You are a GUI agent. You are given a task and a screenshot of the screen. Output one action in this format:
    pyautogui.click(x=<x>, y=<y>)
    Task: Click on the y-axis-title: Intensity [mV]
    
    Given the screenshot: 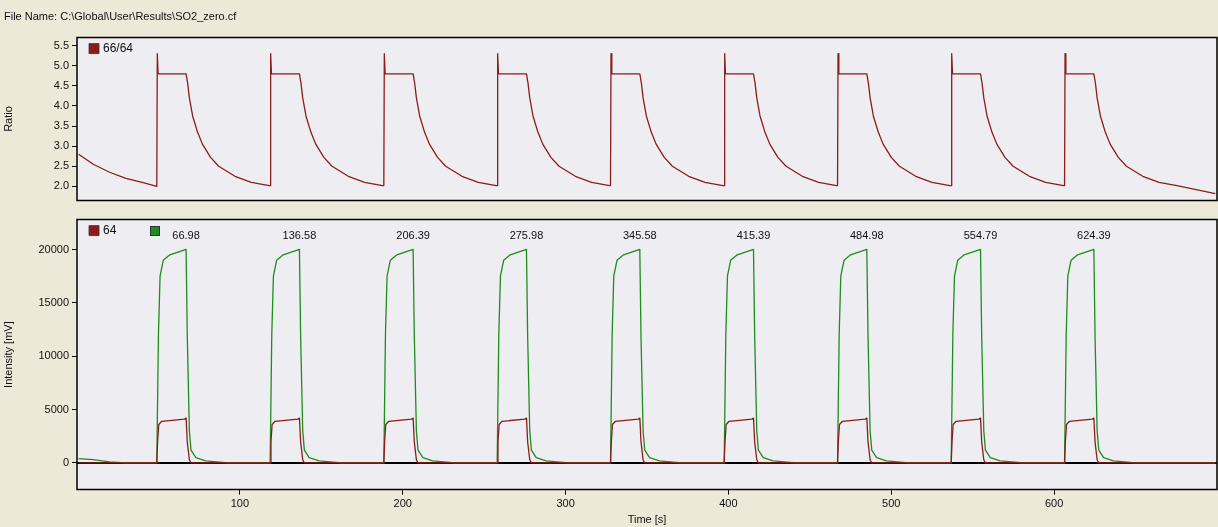 What is the action you would take?
    pyautogui.click(x=7, y=354)
    